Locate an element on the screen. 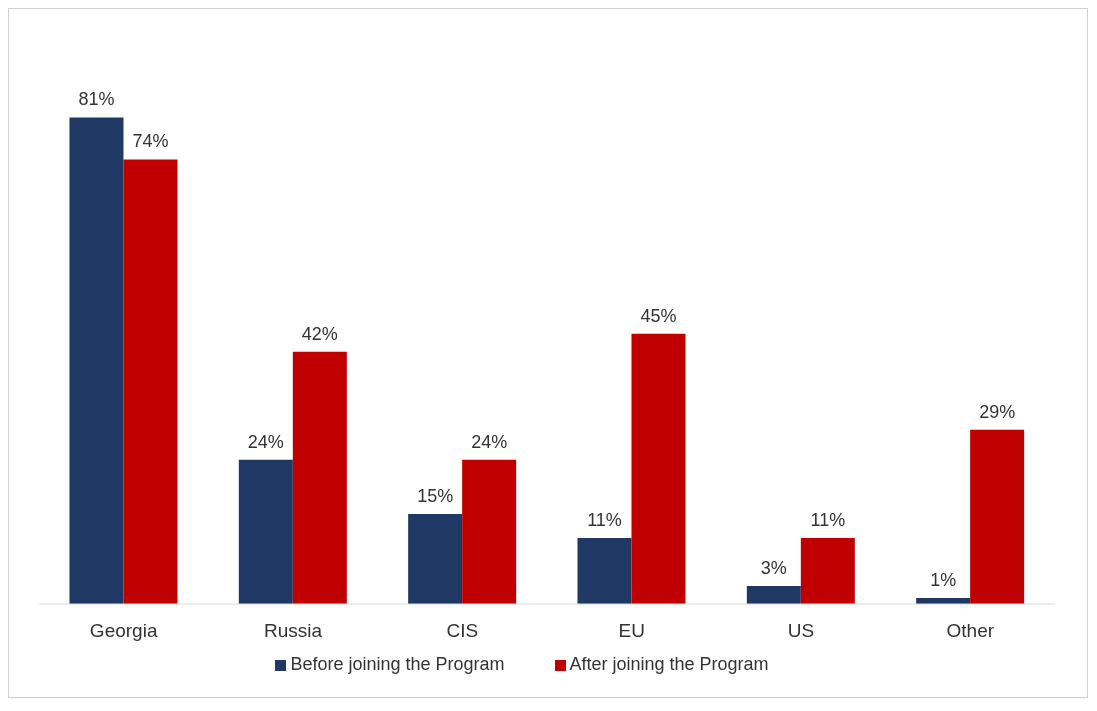 This screenshot has height=711, width=1097. data-label: 1% is located at coordinates (943, 579).